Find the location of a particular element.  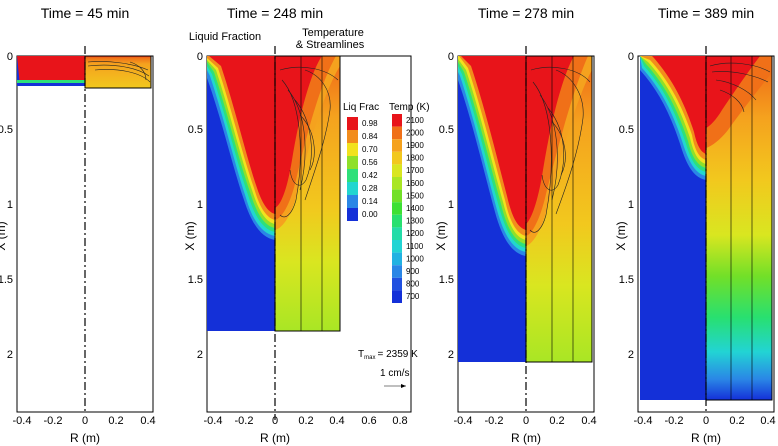

svg-text: 0.8 is located at coordinates (399, 421).